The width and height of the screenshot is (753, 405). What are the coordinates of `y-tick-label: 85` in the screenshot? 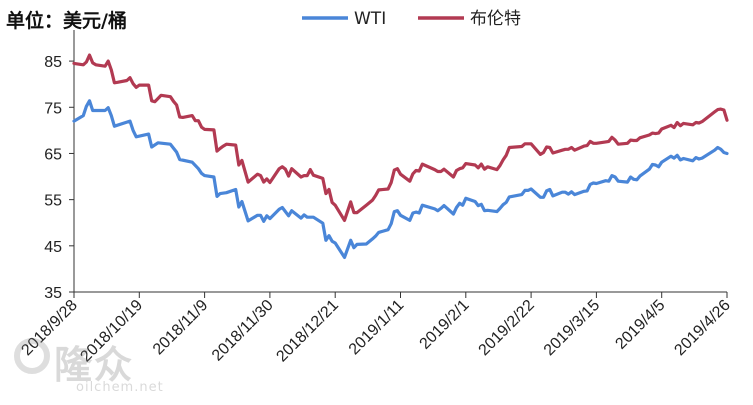 It's located at (53, 62).